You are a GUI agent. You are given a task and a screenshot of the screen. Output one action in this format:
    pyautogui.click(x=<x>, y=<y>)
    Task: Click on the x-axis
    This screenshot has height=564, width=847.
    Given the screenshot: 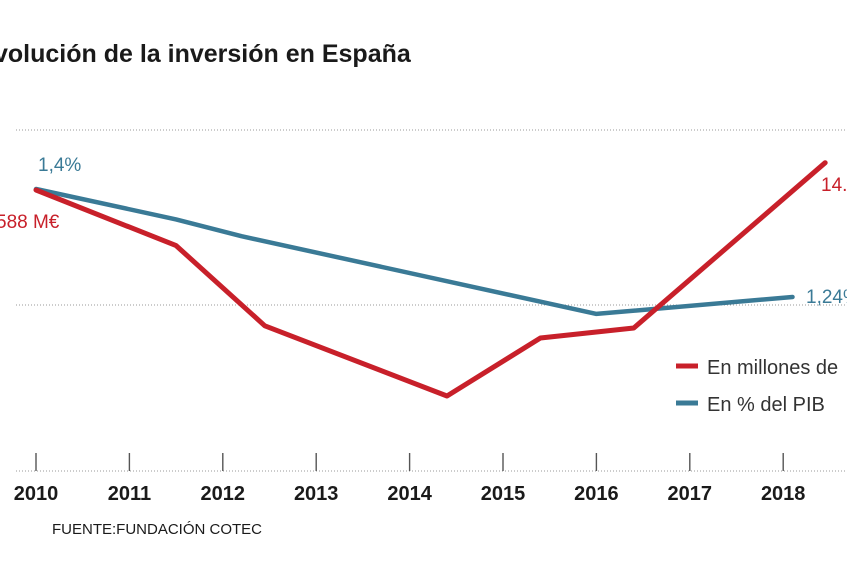 What is the action you would take?
    pyautogui.click(x=431, y=462)
    